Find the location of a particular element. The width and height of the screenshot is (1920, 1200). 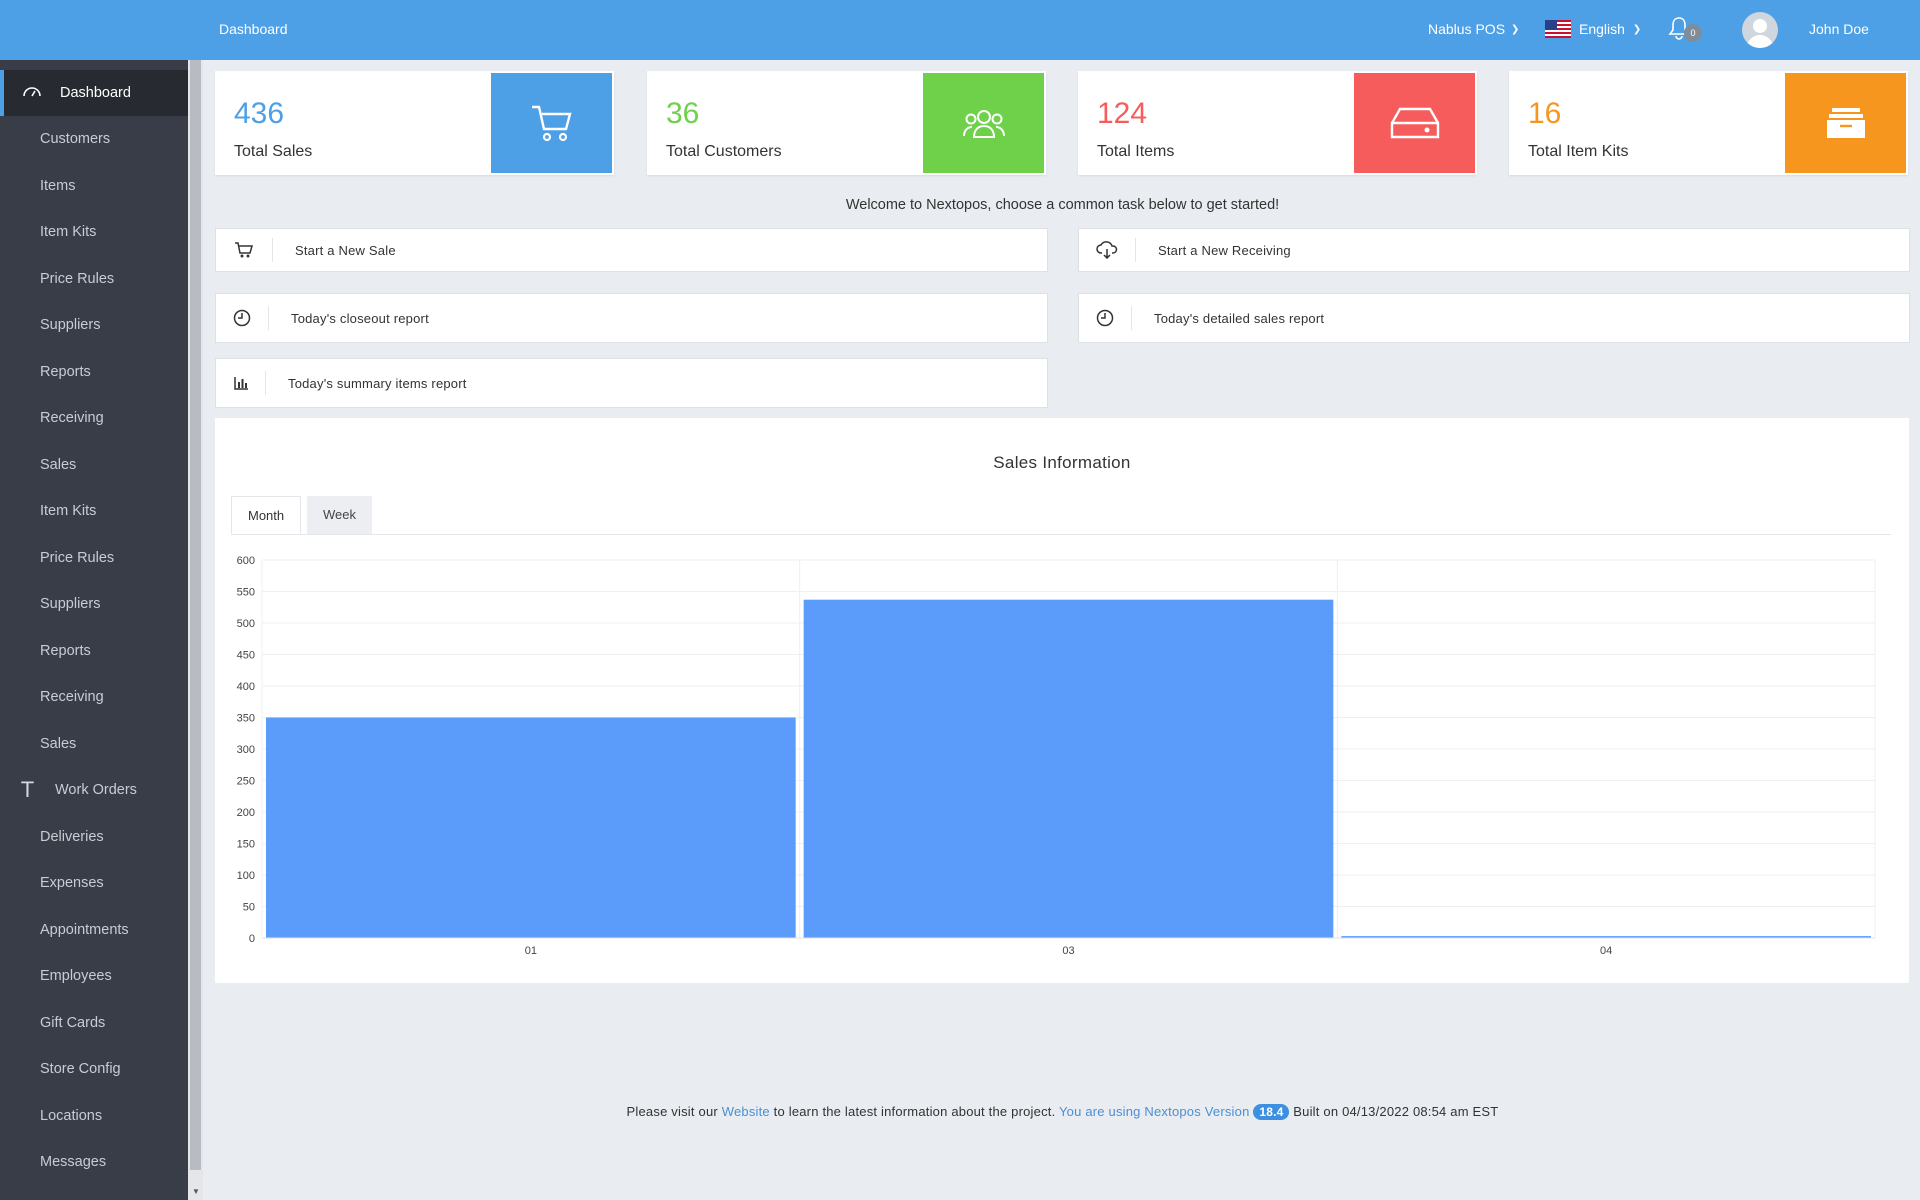

todays-summary-items-report-button: Today's summary items report is located at coordinates (631, 383).